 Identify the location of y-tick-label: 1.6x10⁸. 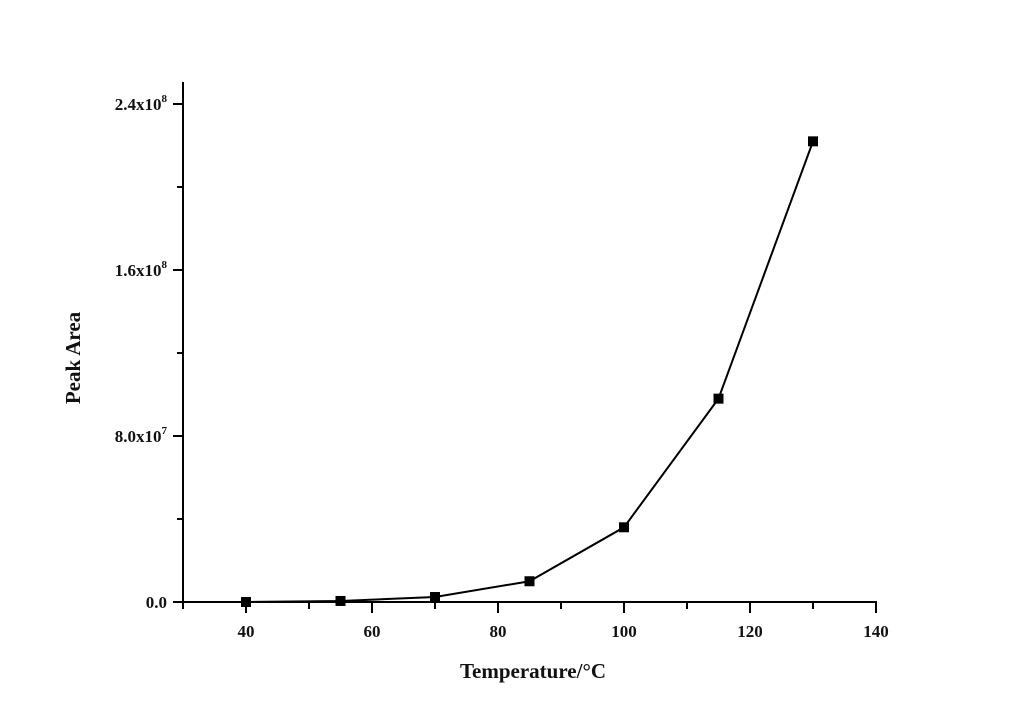
(141, 269).